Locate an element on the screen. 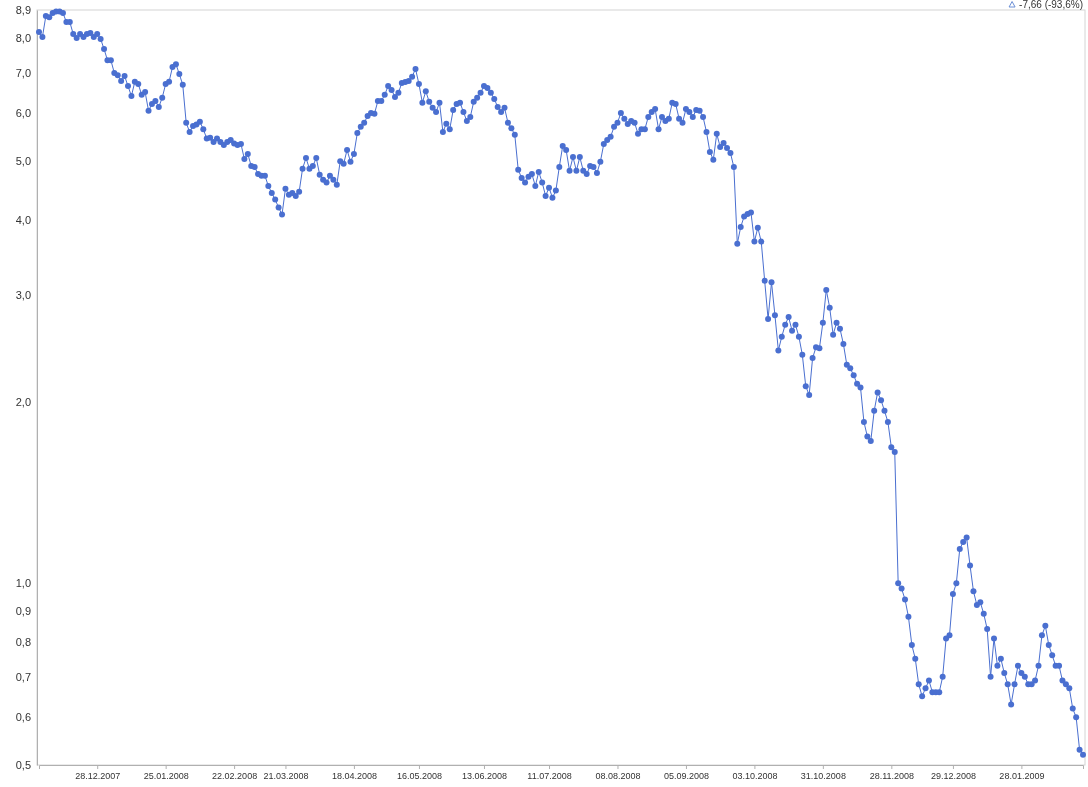  y-tick-label: 1,0 is located at coordinates (23, 583).